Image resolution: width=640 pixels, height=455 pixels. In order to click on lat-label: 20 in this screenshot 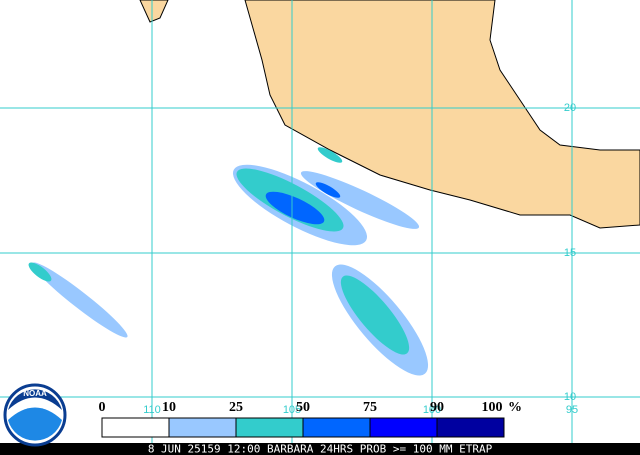, I will do `click(570, 108)`.